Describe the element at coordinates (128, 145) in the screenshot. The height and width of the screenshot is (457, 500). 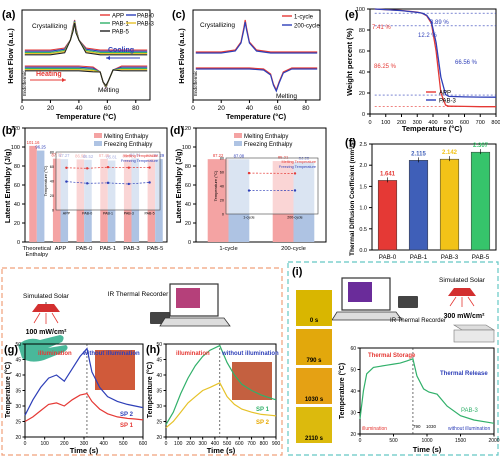
I see `legend-label-b-freeze: Freezing Enthalpy` at that location.